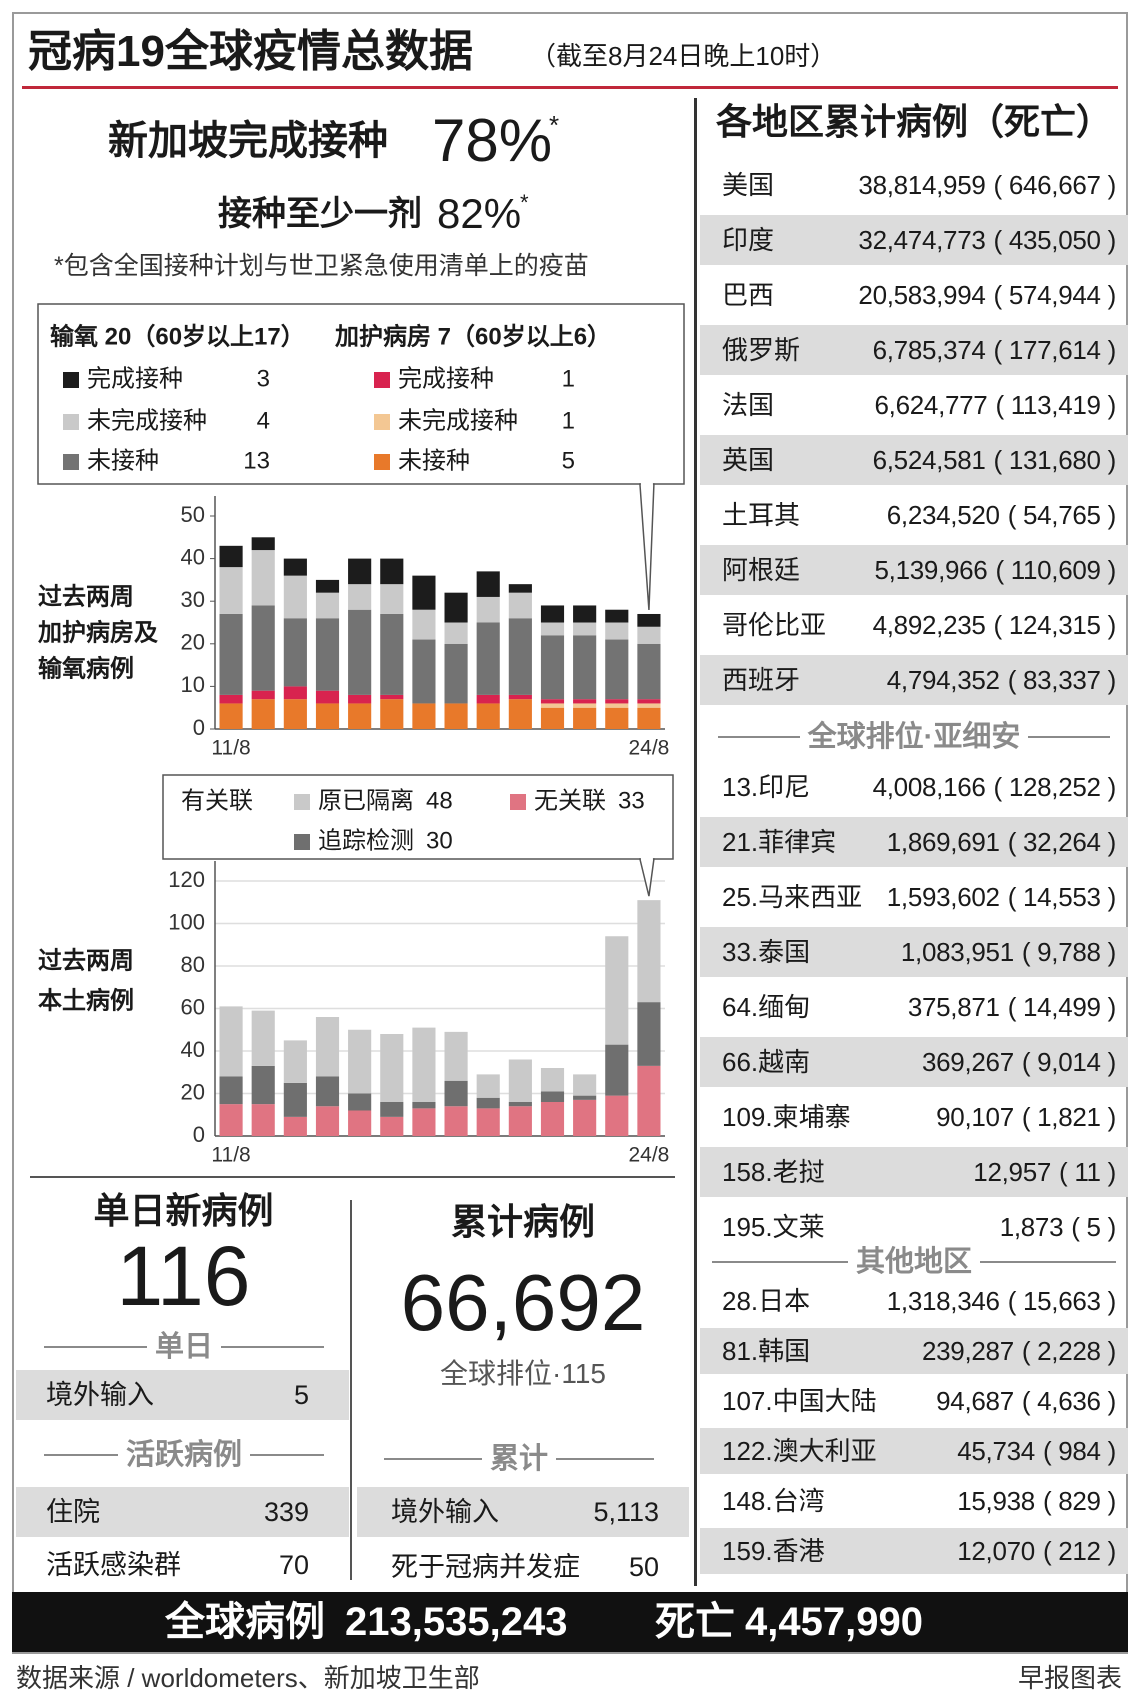 The height and width of the screenshot is (1703, 1140). Describe the element at coordinates (761, 515) in the screenshot. I see `region-name: 土耳其` at that location.